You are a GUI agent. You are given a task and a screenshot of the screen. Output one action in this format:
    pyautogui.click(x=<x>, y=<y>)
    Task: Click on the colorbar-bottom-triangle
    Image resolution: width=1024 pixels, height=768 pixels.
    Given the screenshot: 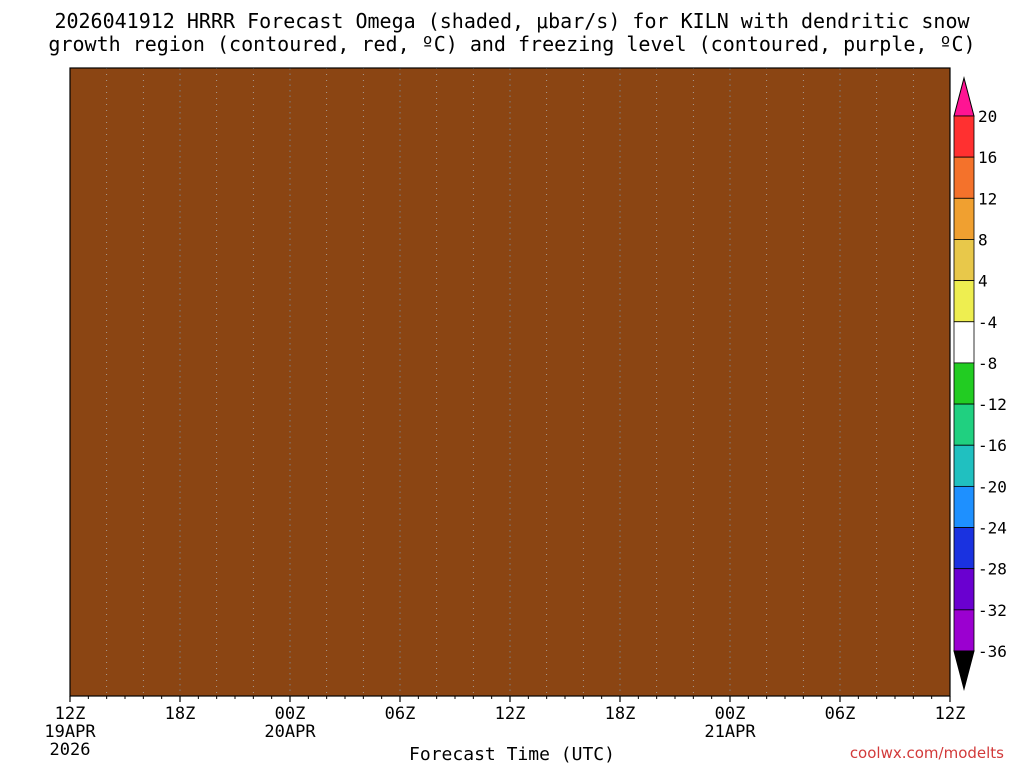 What is the action you would take?
    pyautogui.click(x=964, y=670)
    